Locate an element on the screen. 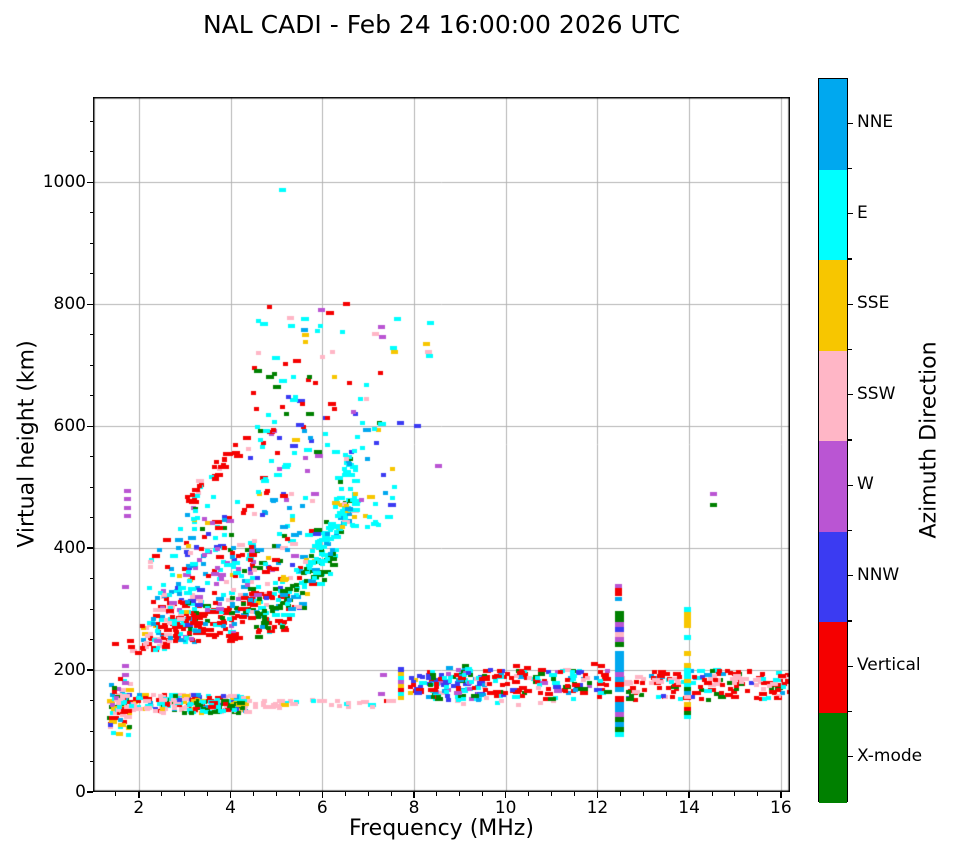 This screenshot has height=857, width=958. y-tick-label: 400 is located at coordinates (69, 548).